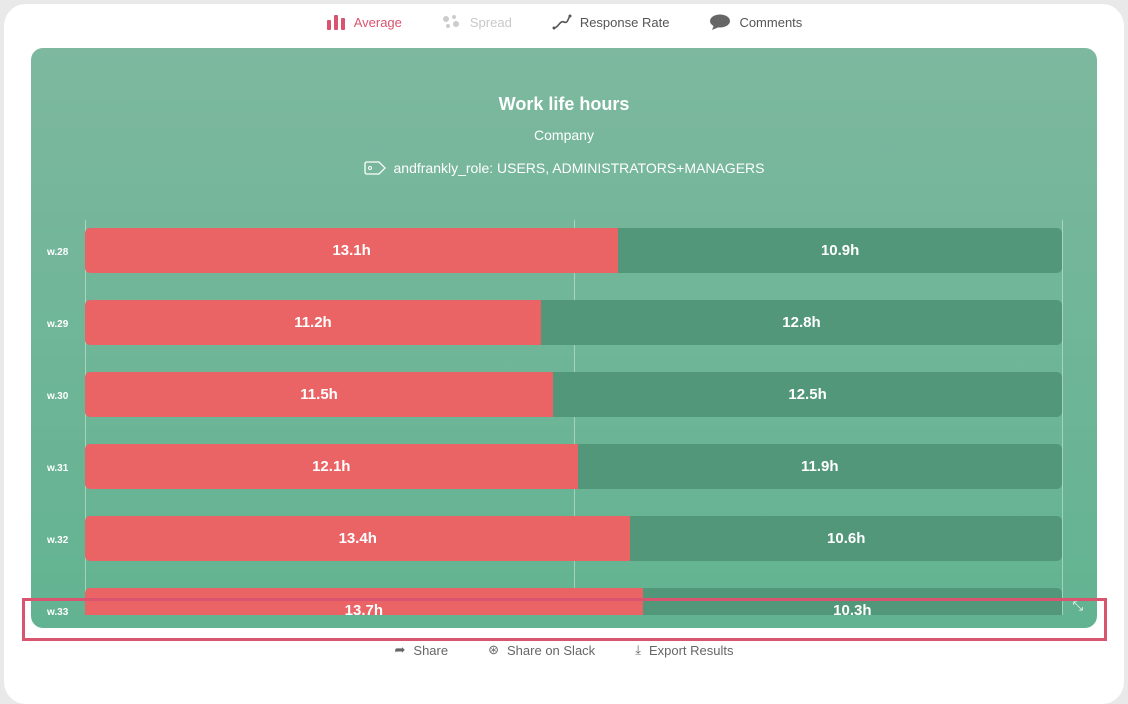  What do you see at coordinates (720, 22) in the screenshot?
I see `comment-icon` at bounding box center [720, 22].